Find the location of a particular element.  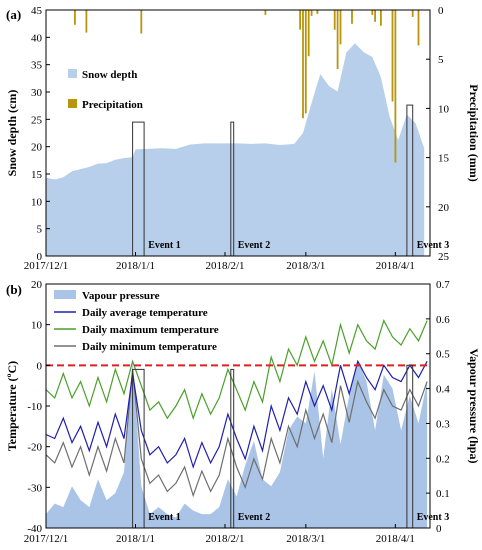

legend-label-vapour-pressure: Vapour pressure is located at coordinates (121, 296).